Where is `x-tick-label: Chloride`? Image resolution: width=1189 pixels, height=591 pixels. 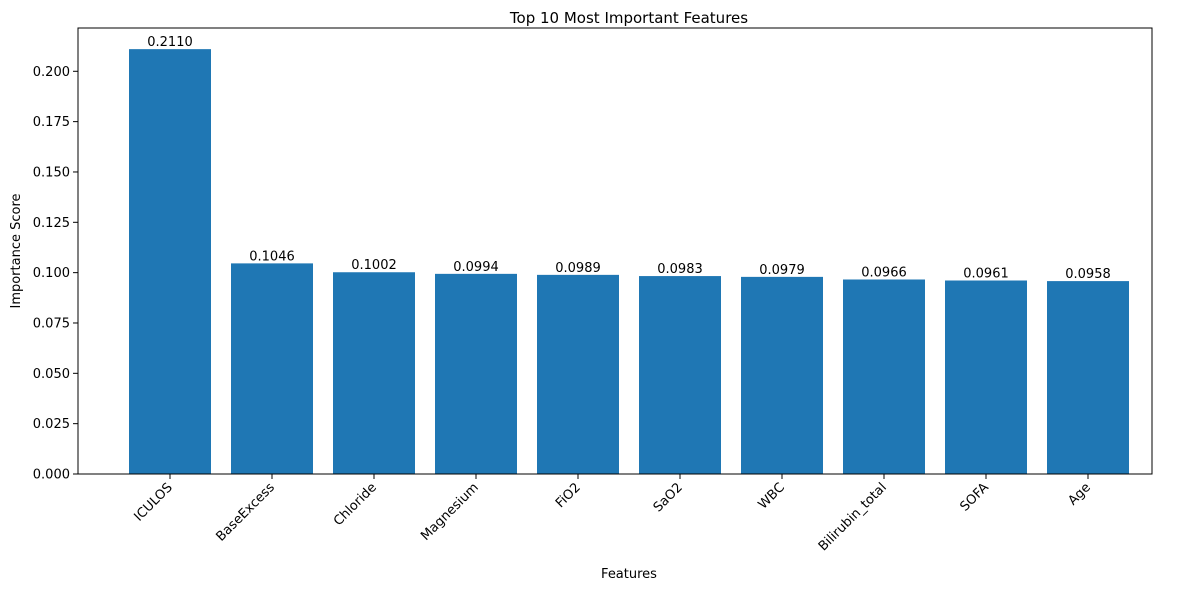
x-tick-label: Chloride is located at coordinates (355, 504).